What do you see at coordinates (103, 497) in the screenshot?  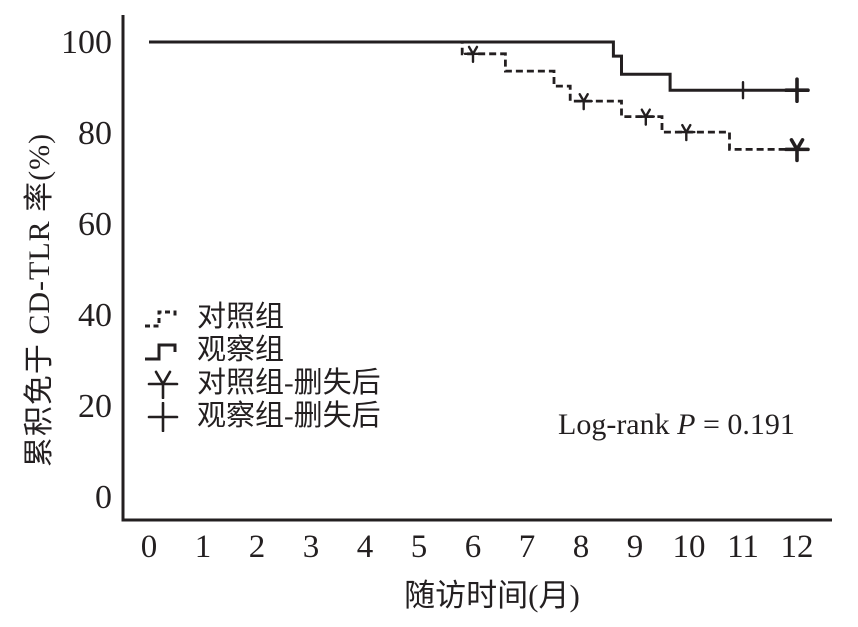 I see `y-tick-label: 0` at bounding box center [103, 497].